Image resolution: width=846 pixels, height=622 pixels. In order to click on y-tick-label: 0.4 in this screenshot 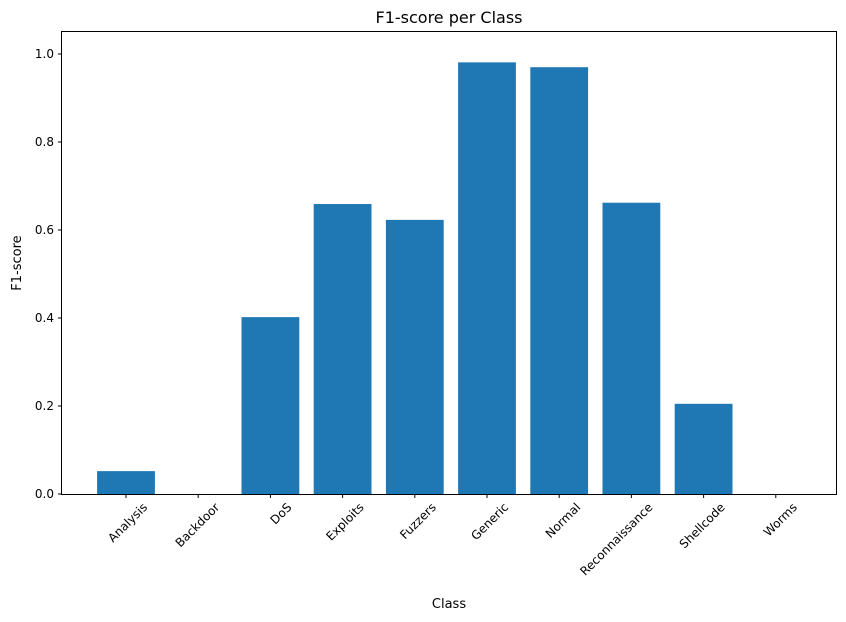, I will do `click(44, 318)`.